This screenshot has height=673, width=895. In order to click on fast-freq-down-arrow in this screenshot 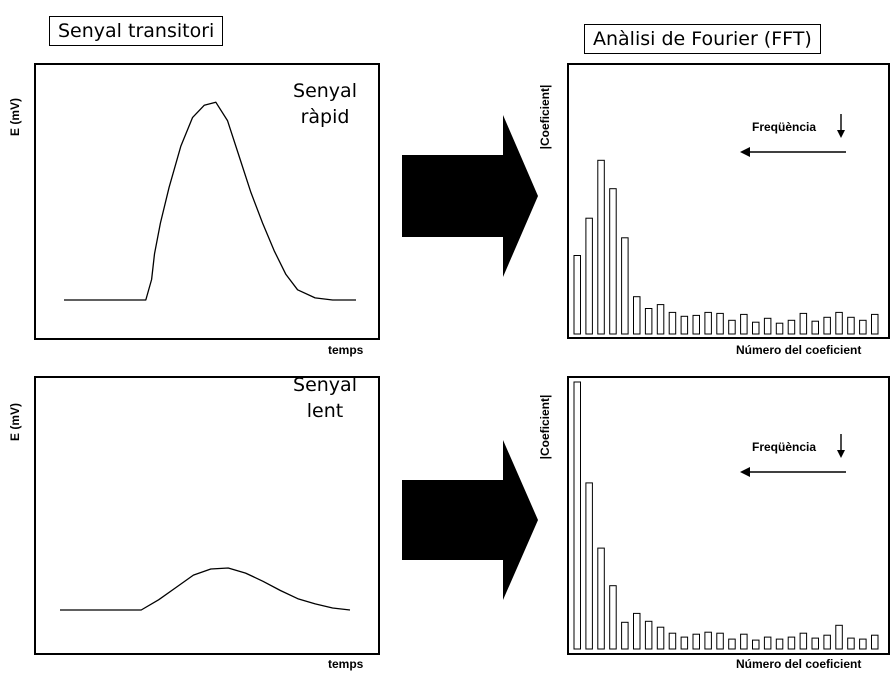, I will do `click(841, 126)`.